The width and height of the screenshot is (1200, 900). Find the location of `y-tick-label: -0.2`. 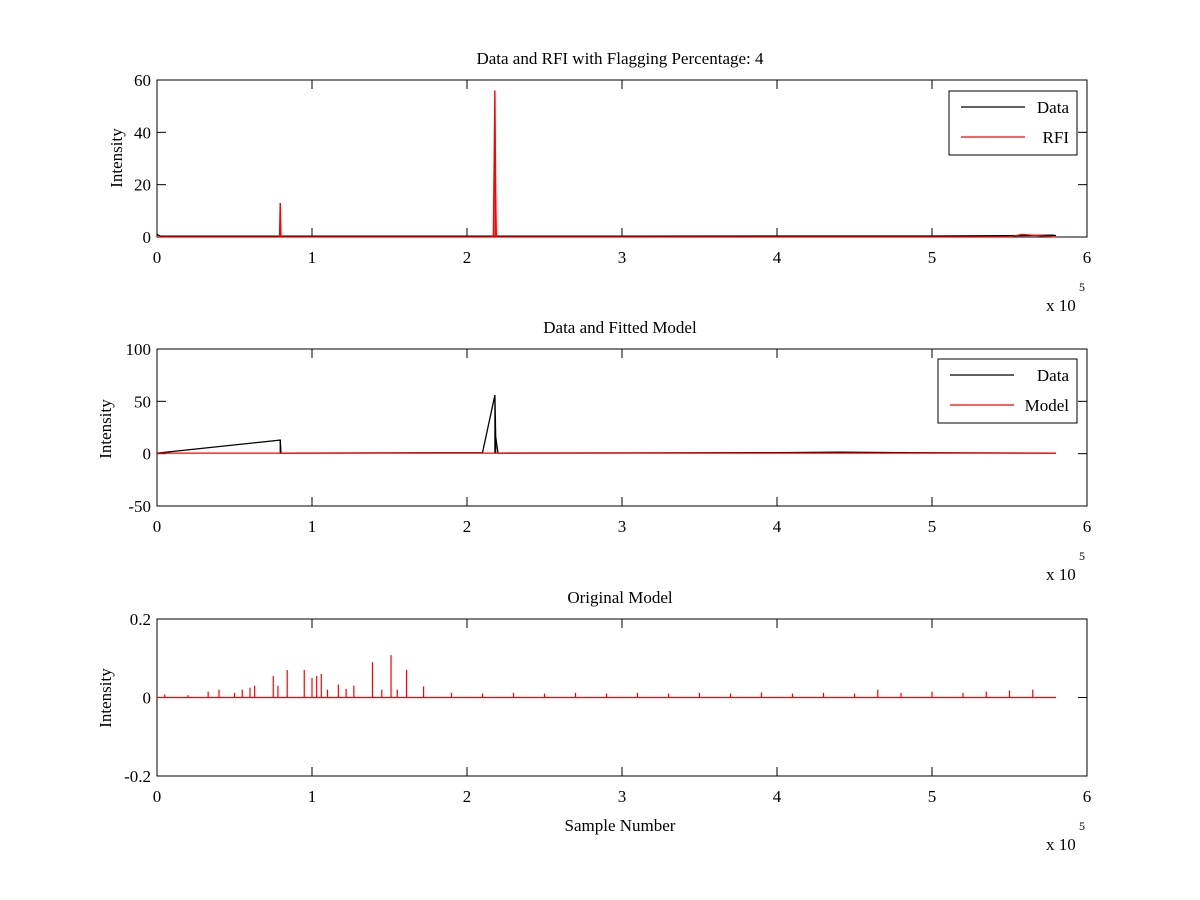

y-tick-label: -0.2 is located at coordinates (137, 776).